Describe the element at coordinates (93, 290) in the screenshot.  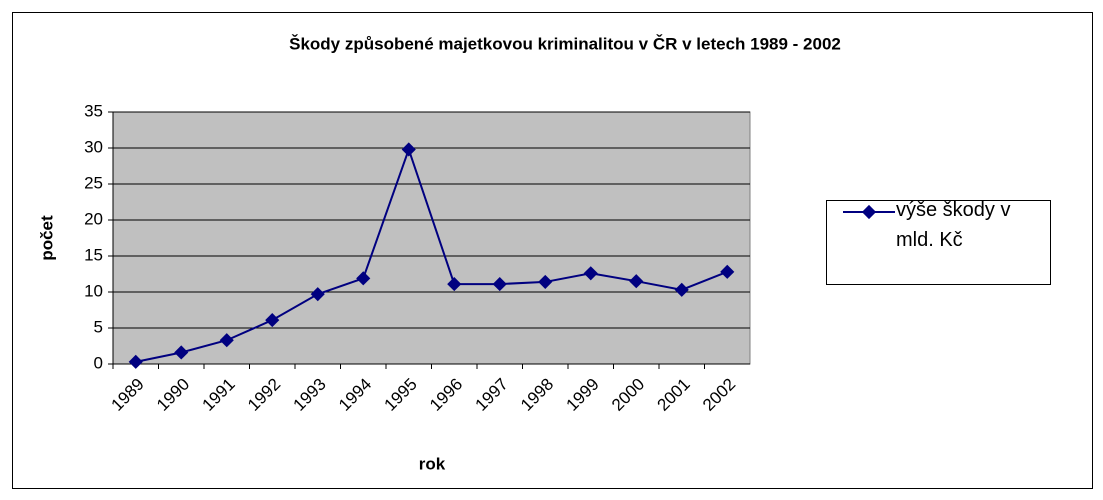
I see `y-tick-label: 10` at that location.